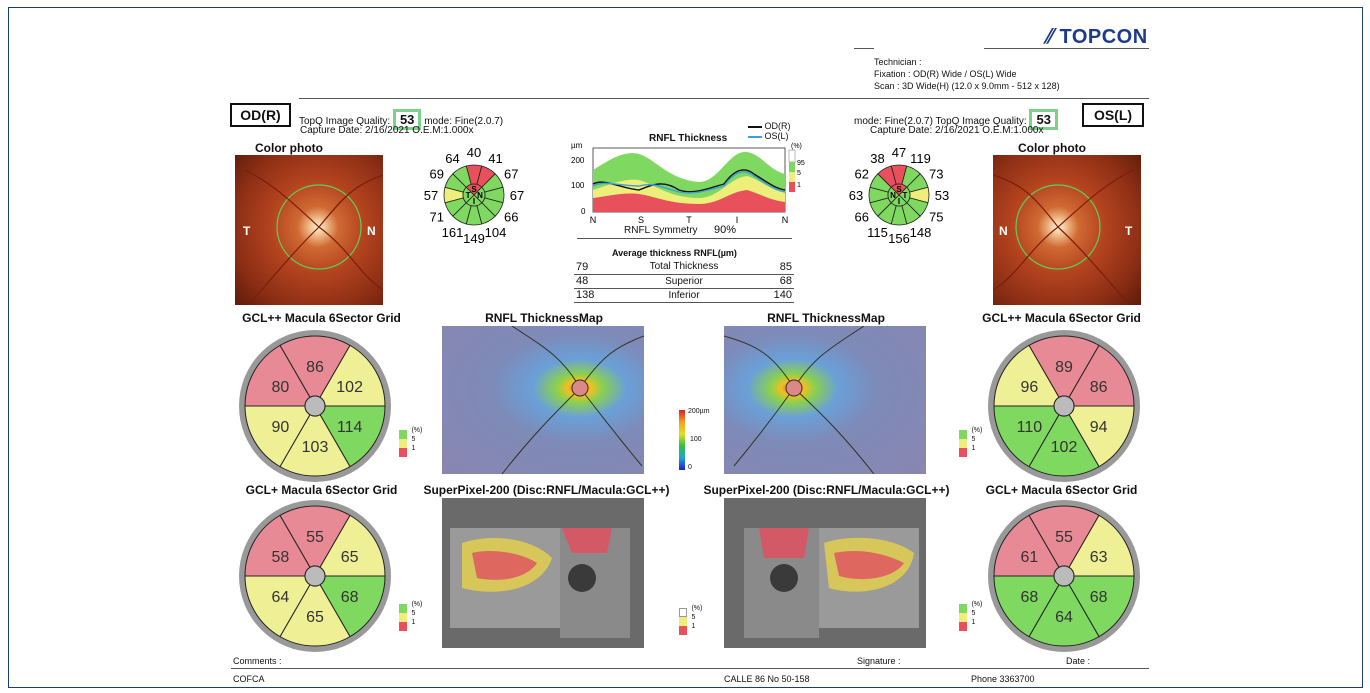 The width and height of the screenshot is (1370, 693). Describe the element at coordinates (371, 231) in the screenshot. I see `od-photo-n-label: N` at that location.